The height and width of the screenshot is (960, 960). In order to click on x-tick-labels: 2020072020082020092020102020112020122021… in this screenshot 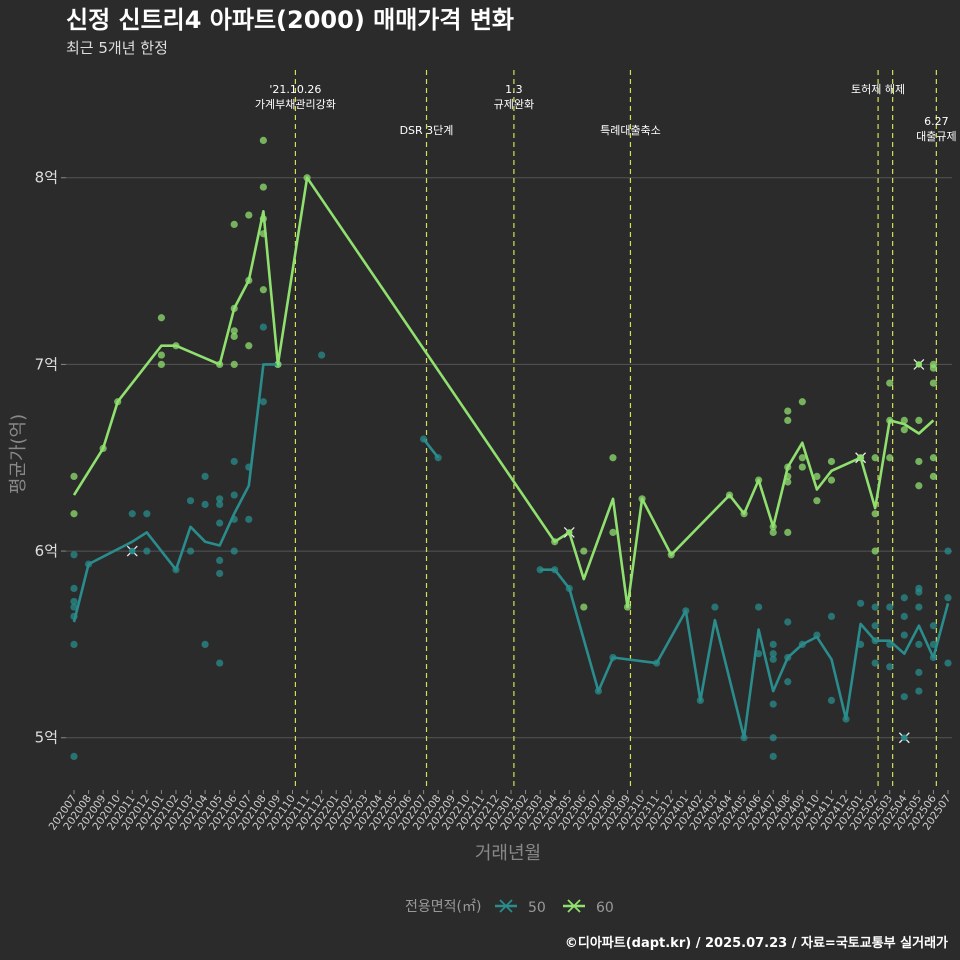, I will do `click(500, 811)`.